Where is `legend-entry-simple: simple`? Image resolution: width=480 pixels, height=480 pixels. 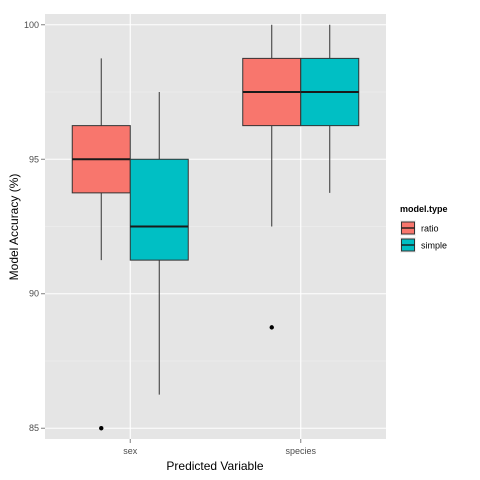
legend-entry-simple: simple is located at coordinates (423, 245).